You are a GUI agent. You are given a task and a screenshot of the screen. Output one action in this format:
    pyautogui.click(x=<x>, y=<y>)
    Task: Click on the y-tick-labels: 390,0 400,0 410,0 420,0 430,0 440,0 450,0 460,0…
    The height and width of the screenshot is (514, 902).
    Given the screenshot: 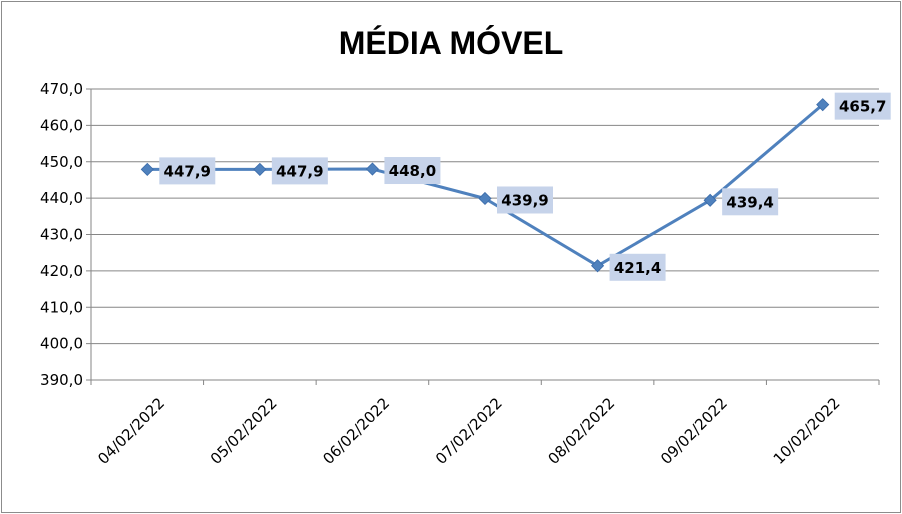 What is the action you would take?
    pyautogui.click(x=61, y=234)
    